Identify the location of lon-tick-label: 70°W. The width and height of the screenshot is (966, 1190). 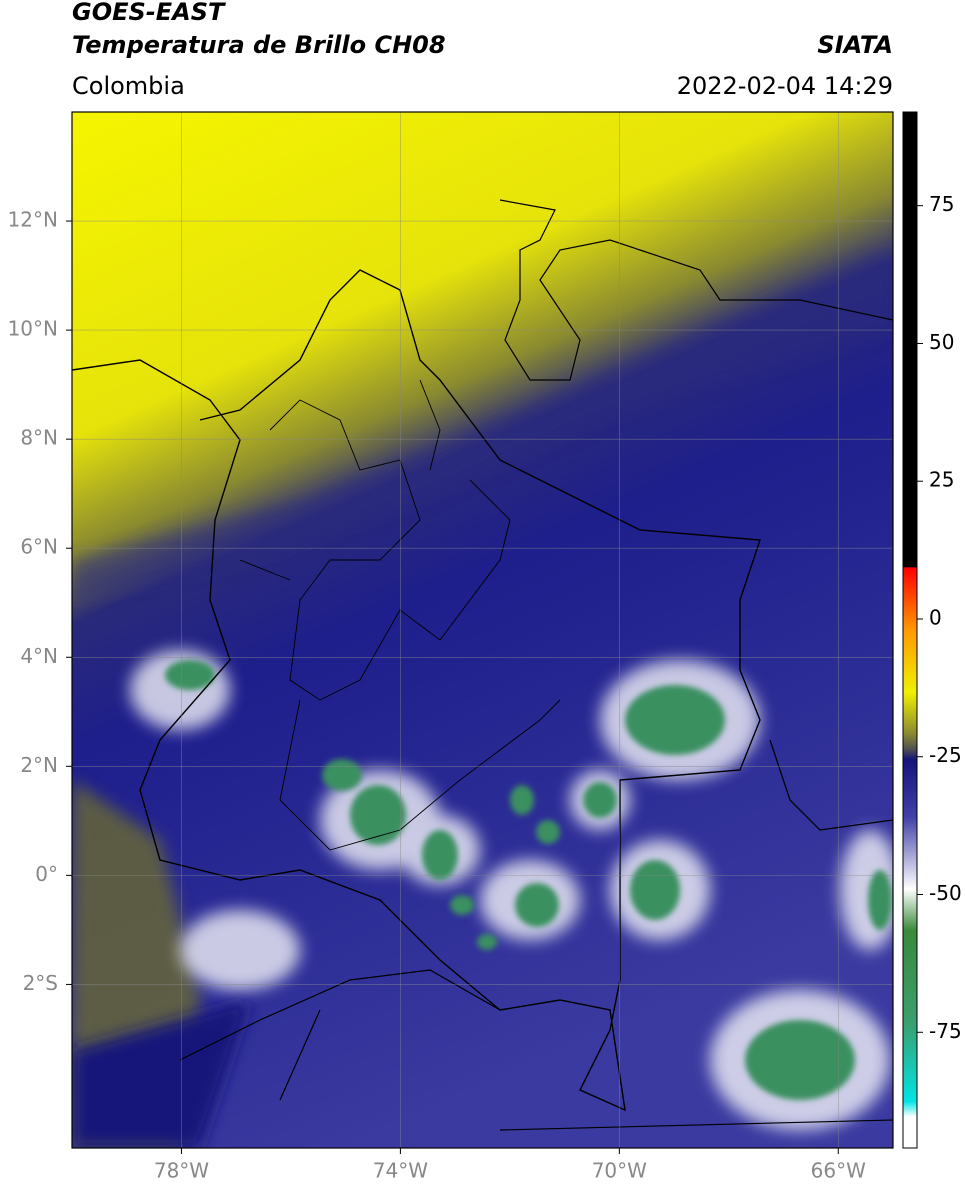
(619, 1171).